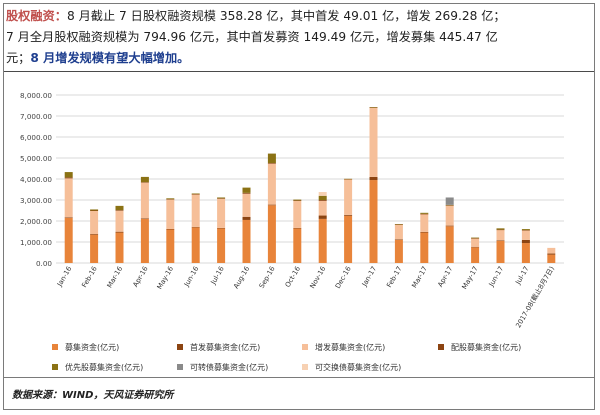  Describe the element at coordinates (351, 367) in the screenshot. I see `legend-item-exch: 可交换债募集资金(亿元)` at that location.